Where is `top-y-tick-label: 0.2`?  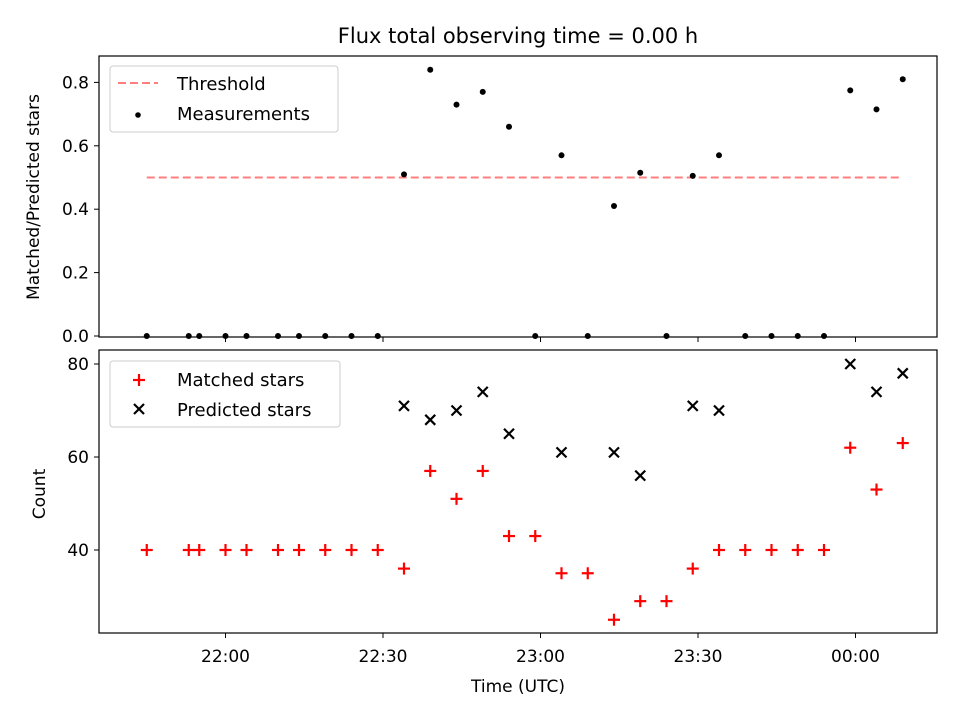 top-y-tick-label: 0.2 is located at coordinates (75, 274).